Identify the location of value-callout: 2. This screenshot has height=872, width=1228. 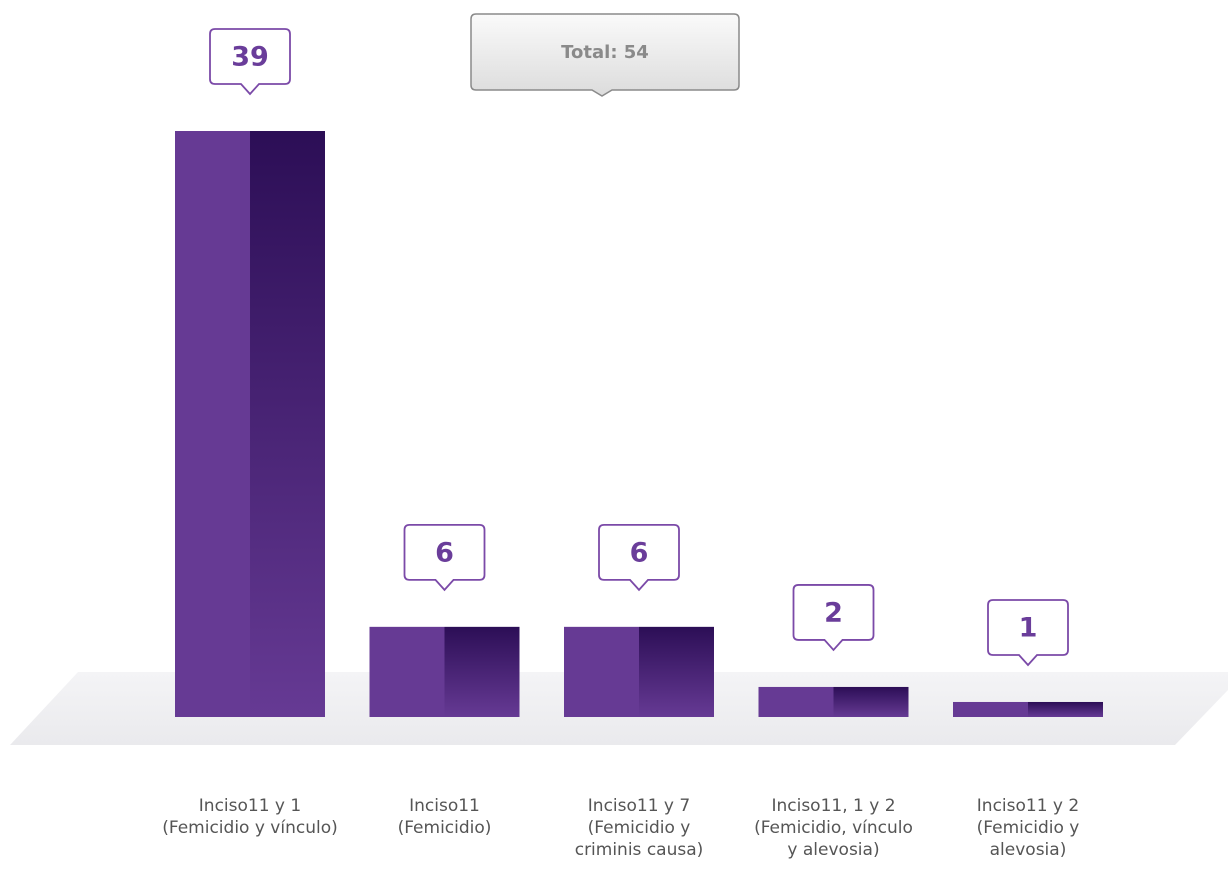
(833, 618).